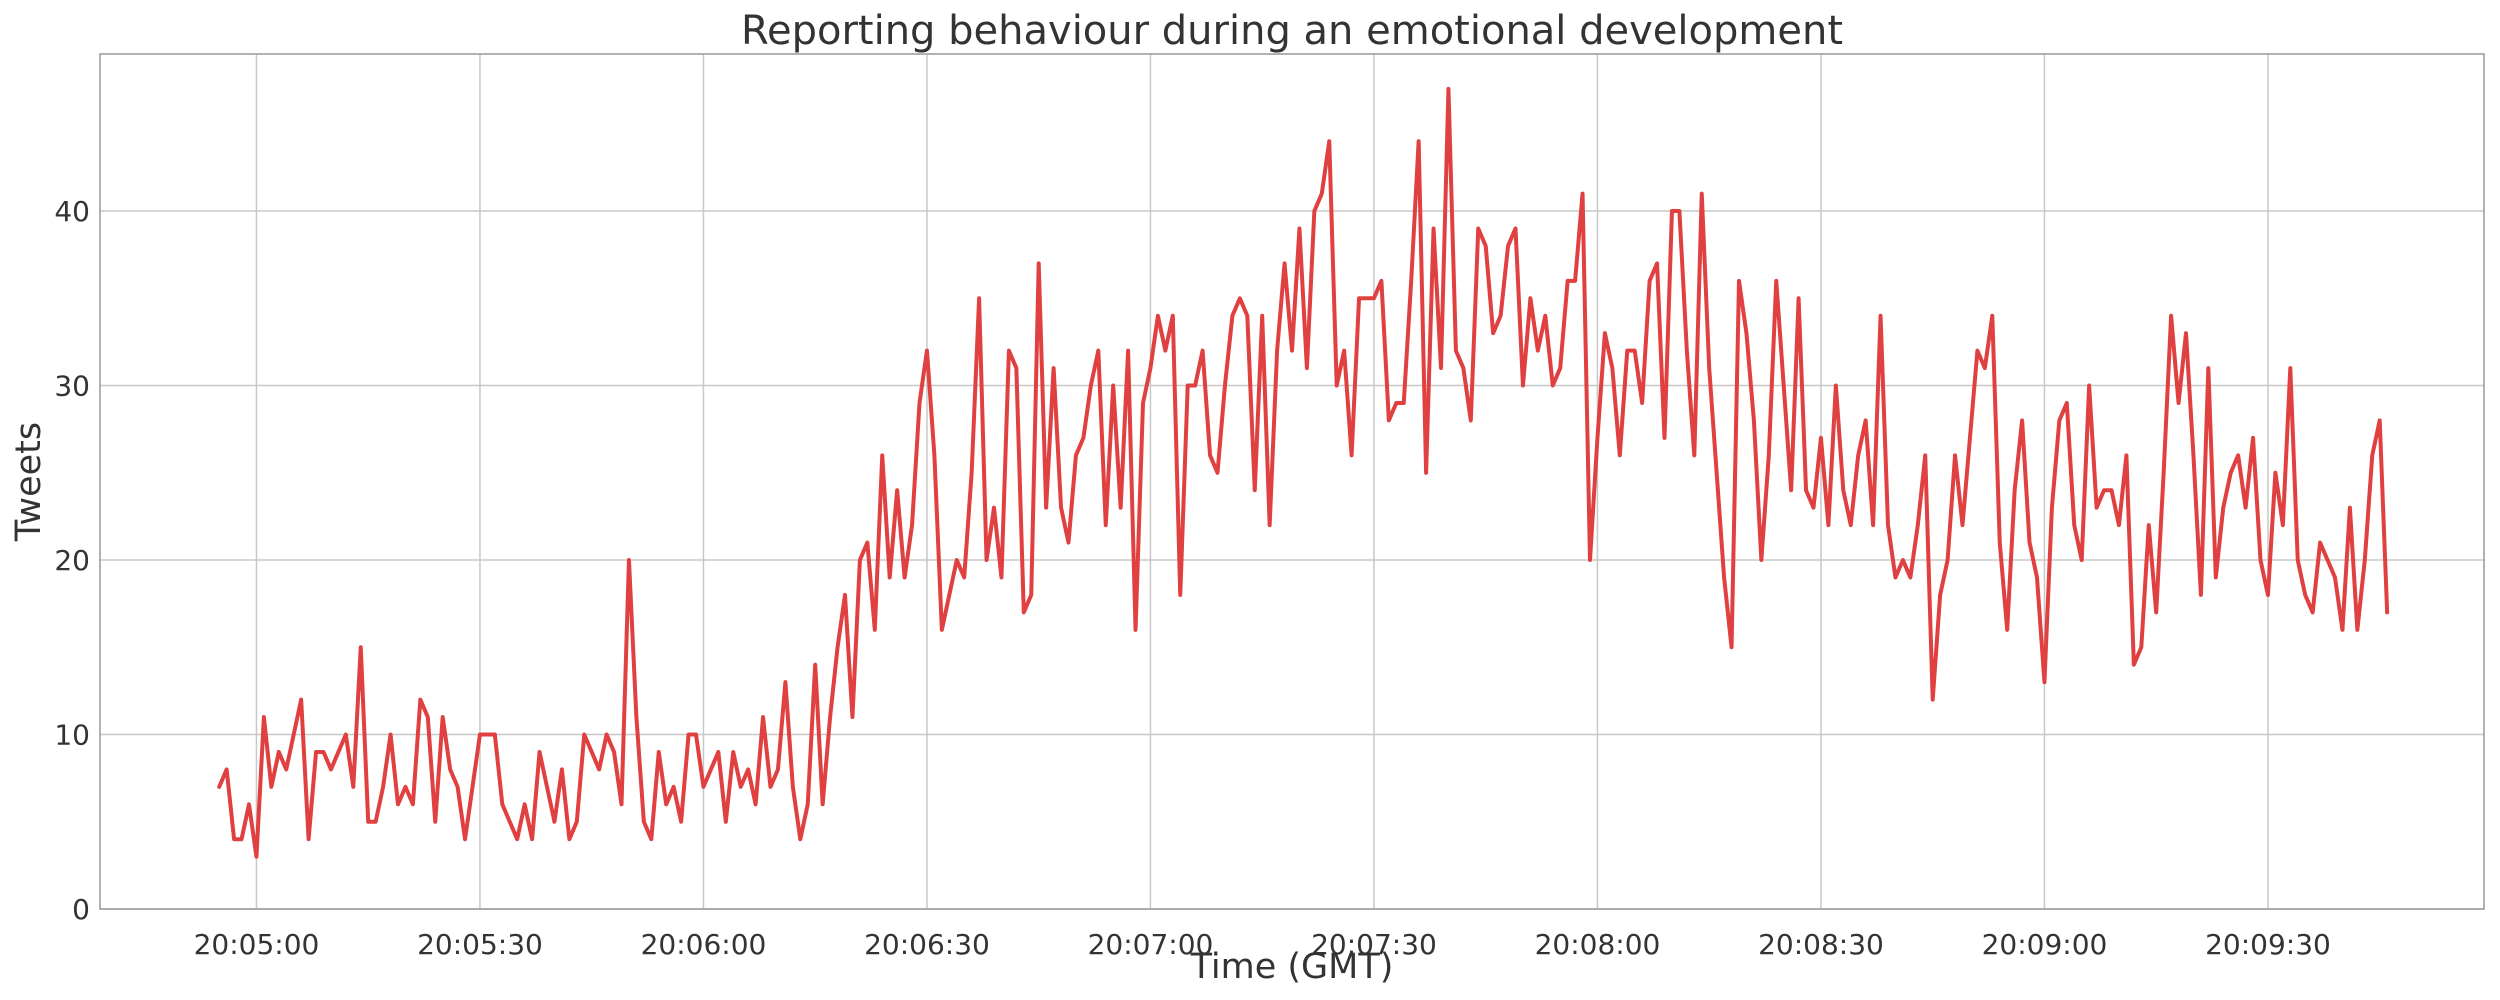 Image resolution: width=2500 pixels, height=1000 pixels. Describe the element at coordinates (29, 482) in the screenshot. I see `y-axis-label: Tweets` at that location.